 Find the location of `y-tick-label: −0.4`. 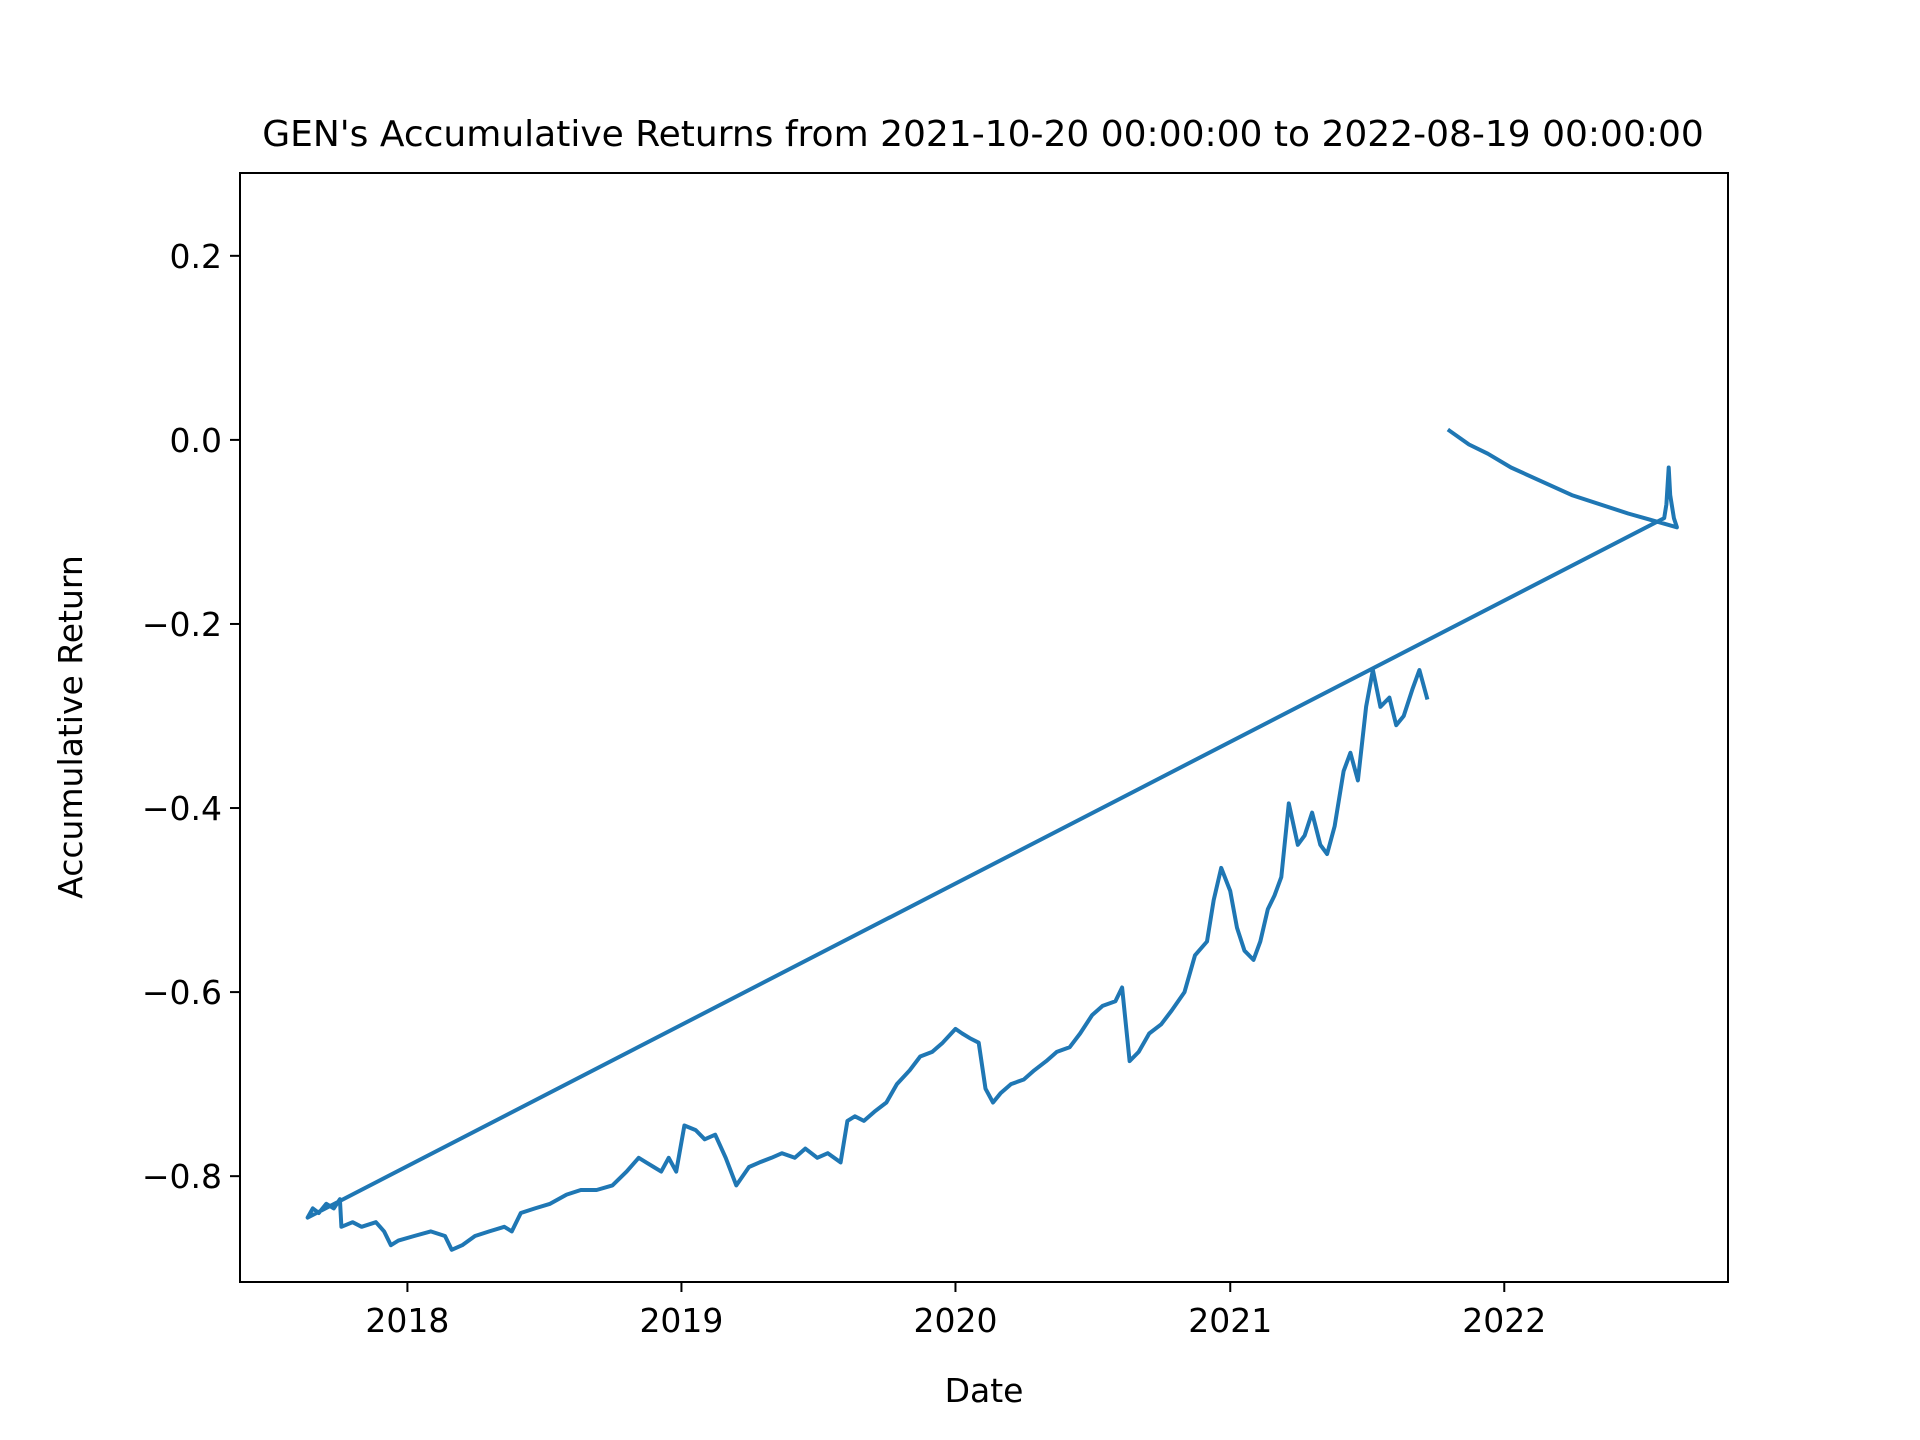

y-tick-label: −0.4 is located at coordinates (182, 808).